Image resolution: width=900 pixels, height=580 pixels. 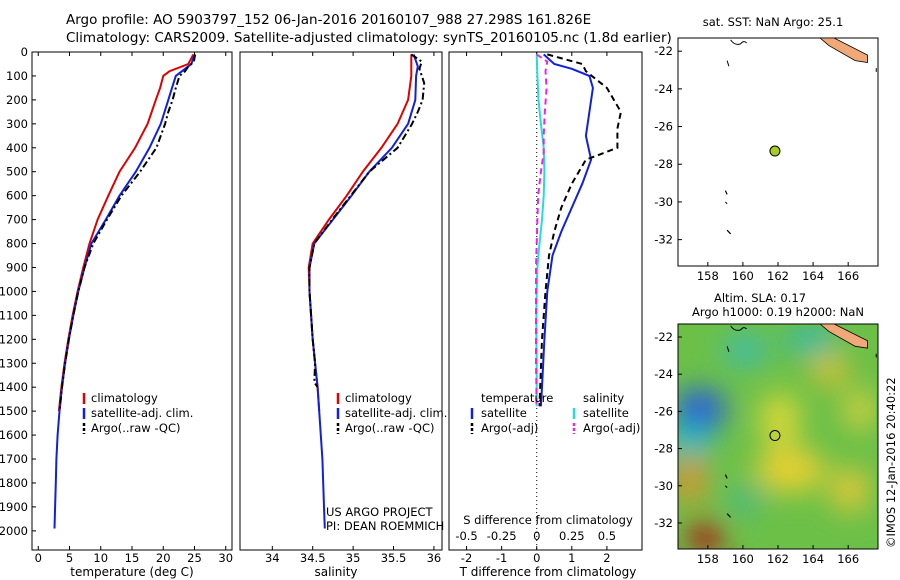 What do you see at coordinates (566, 230) in the screenshot?
I see `difference-series-temperature-satellite` at bounding box center [566, 230].